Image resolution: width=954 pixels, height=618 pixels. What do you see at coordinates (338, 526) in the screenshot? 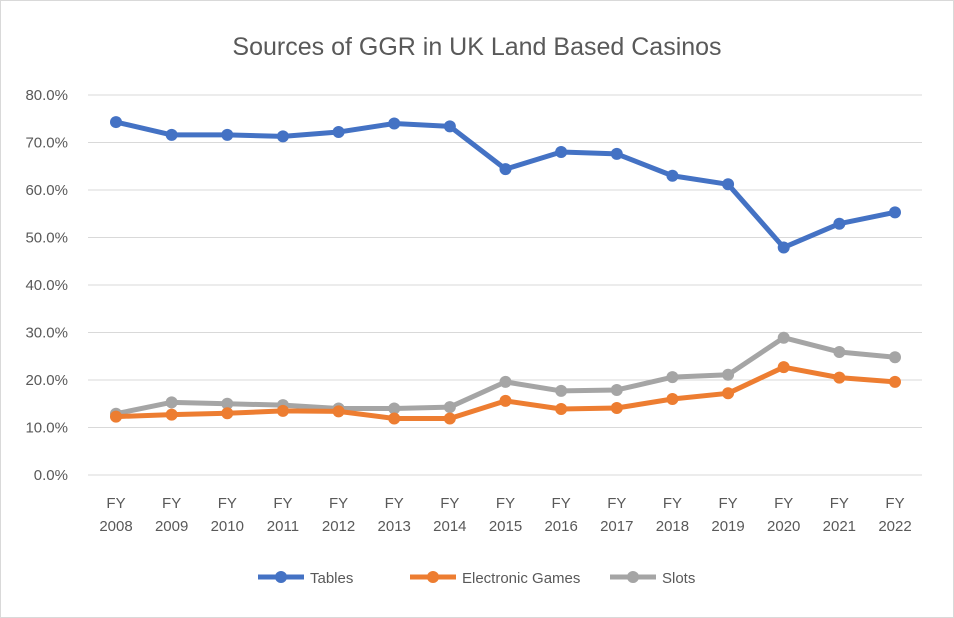
I see `x-tick-label: 2012` at bounding box center [338, 526].